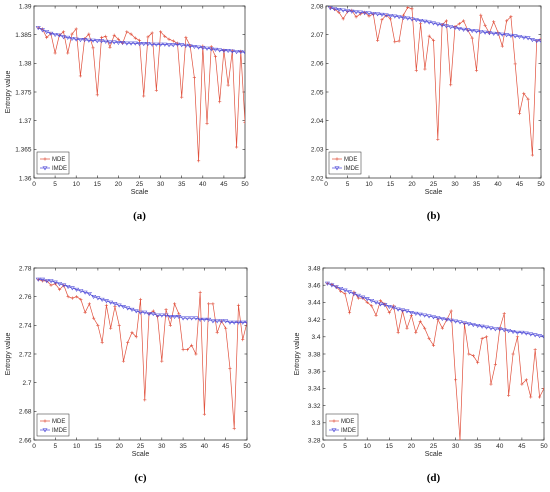 The width and height of the screenshot is (550, 492). What do you see at coordinates (434, 478) in the screenshot?
I see `panel-label: (d)` at bounding box center [434, 478].